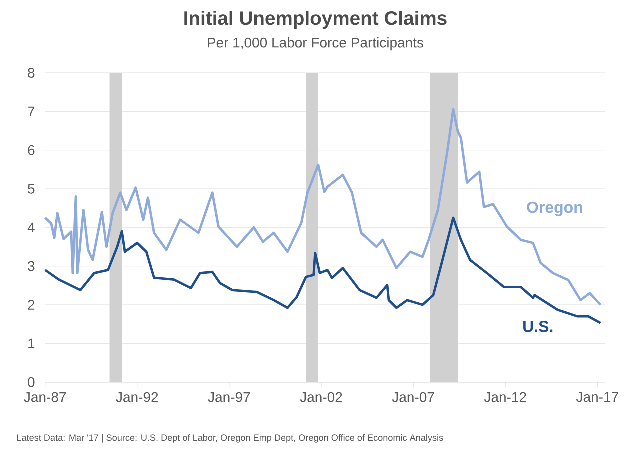 Image resolution: width=631 pixels, height=449 pixels. I want to click on chart-title: Initial Unemployment Claims, so click(315, 20).